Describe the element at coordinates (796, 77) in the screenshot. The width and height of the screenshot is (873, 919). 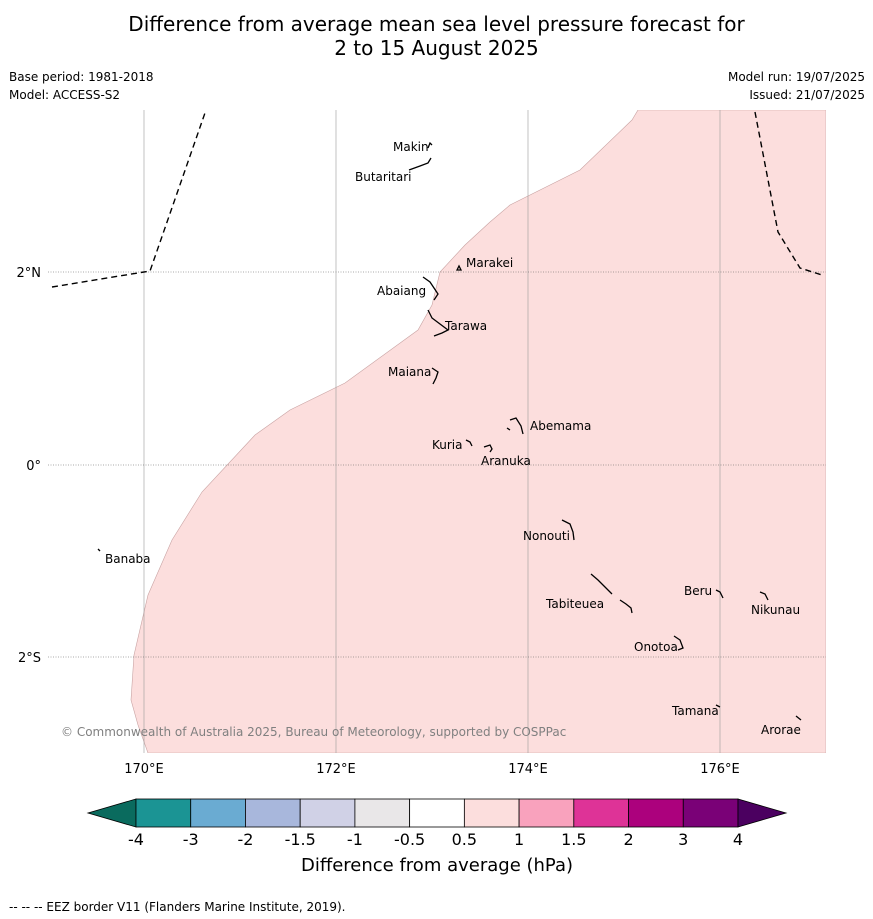
I see `model-run-date: Model run: 19/07/2025` at that location.